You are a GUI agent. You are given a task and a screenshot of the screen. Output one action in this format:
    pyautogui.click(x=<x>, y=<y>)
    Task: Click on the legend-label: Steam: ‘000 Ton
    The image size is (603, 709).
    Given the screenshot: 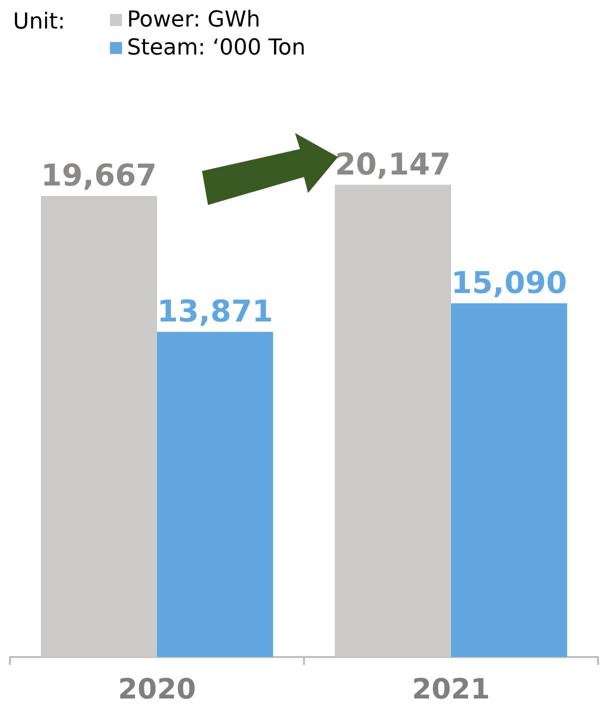 What is the action you would take?
    pyautogui.click(x=216, y=48)
    